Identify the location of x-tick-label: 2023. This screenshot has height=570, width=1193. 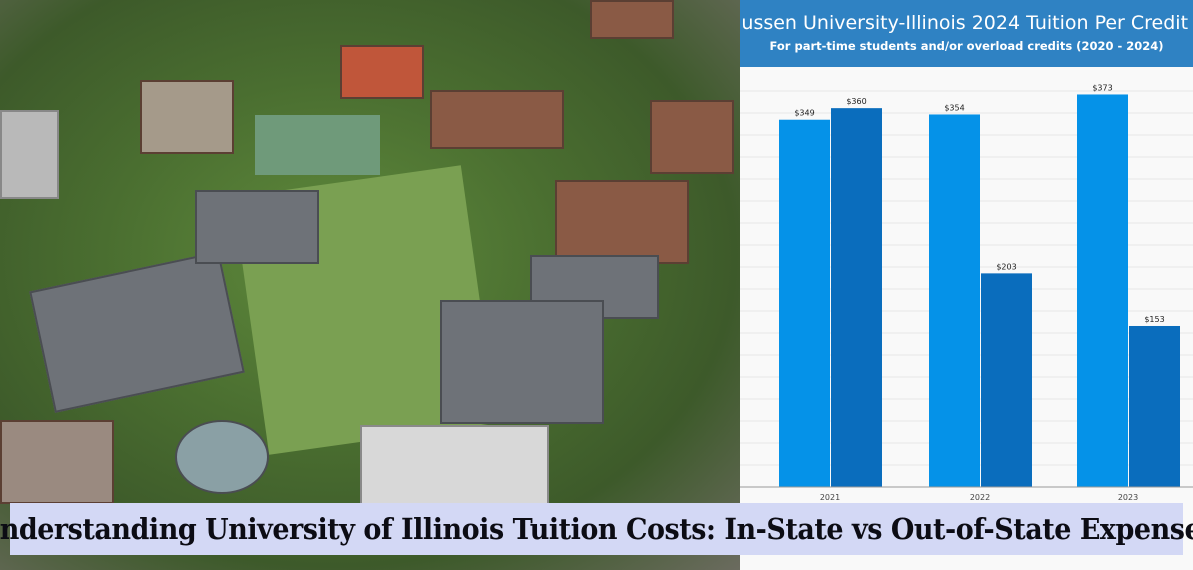
(1128, 497).